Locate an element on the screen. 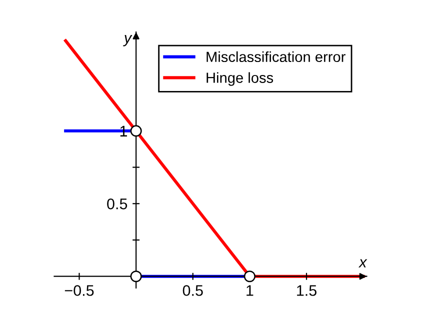  legend-label: Misclassification error is located at coordinates (276, 56).